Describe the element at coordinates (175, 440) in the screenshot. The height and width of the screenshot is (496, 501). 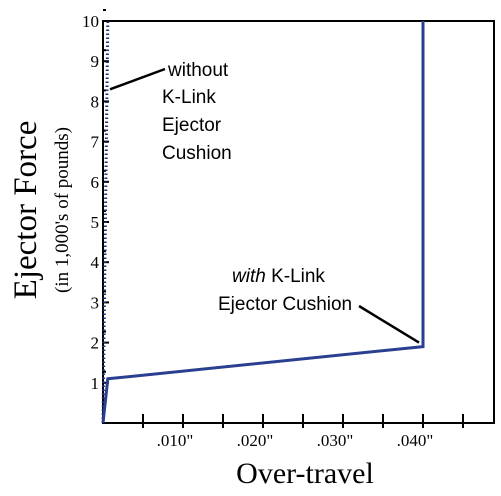
I see `x-tick-label: .010"` at that location.